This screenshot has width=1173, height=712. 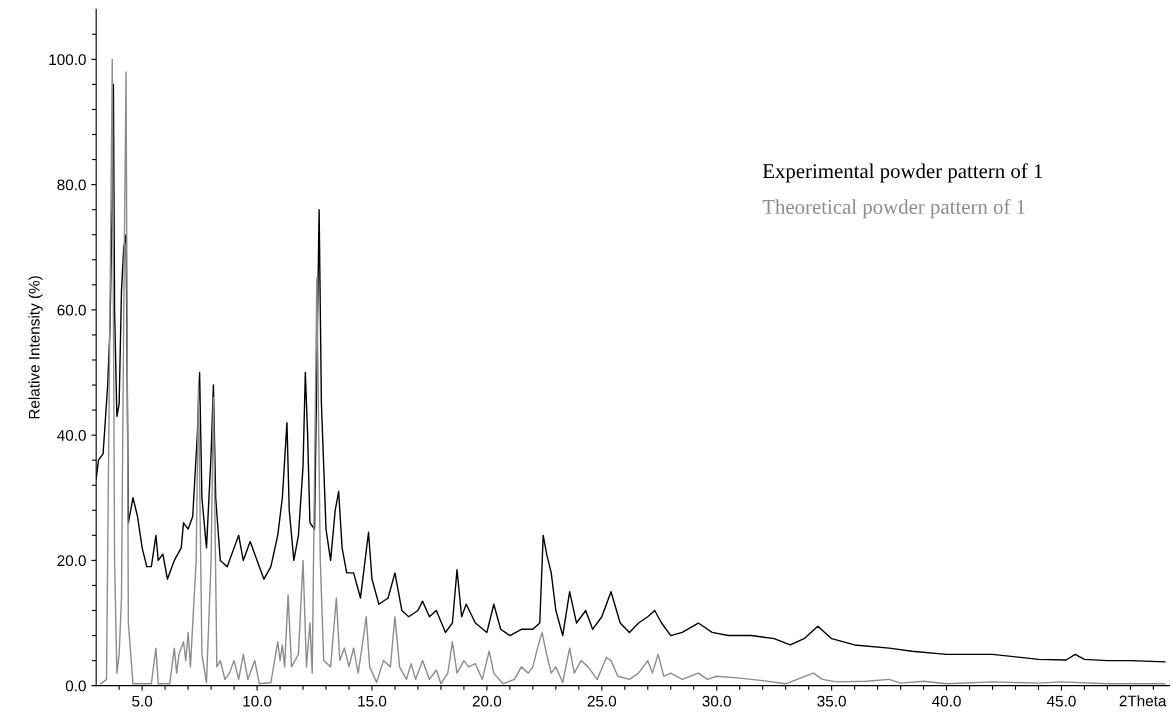 I want to click on x-tick-label: 40.0, so click(x=946, y=701).